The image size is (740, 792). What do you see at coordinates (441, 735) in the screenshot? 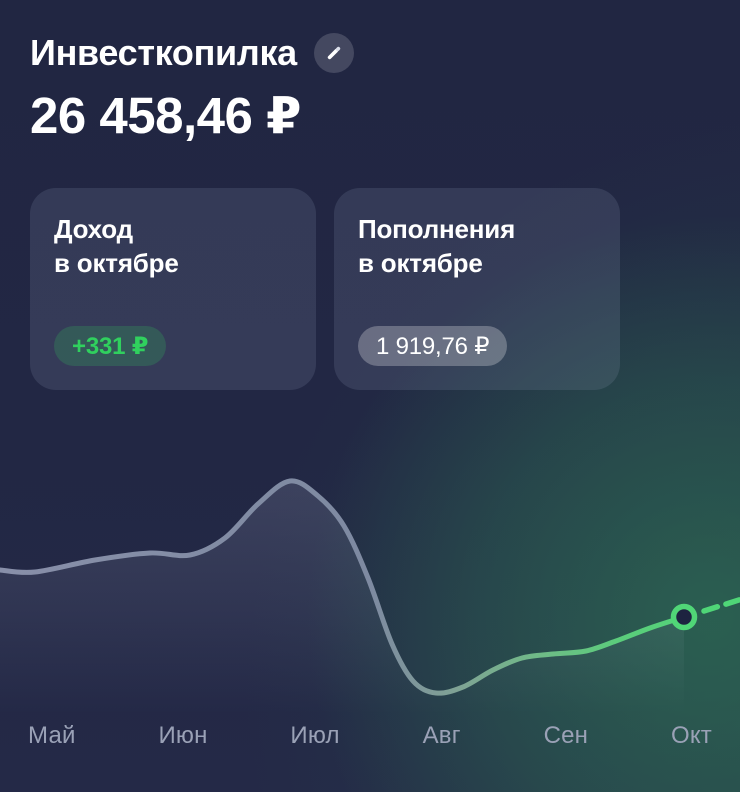
I see `month-label-aug: Авг` at bounding box center [441, 735].